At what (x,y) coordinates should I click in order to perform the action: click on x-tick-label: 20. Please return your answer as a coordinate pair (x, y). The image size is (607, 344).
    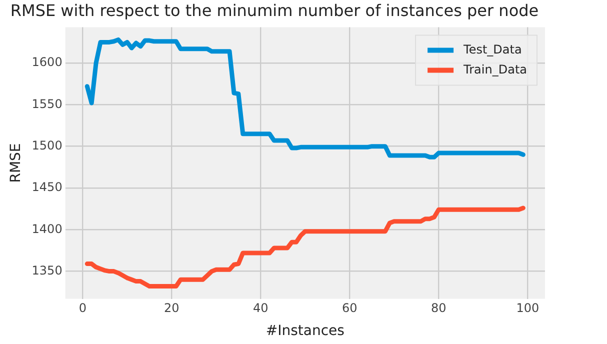
    Looking at the image, I should click on (172, 308).